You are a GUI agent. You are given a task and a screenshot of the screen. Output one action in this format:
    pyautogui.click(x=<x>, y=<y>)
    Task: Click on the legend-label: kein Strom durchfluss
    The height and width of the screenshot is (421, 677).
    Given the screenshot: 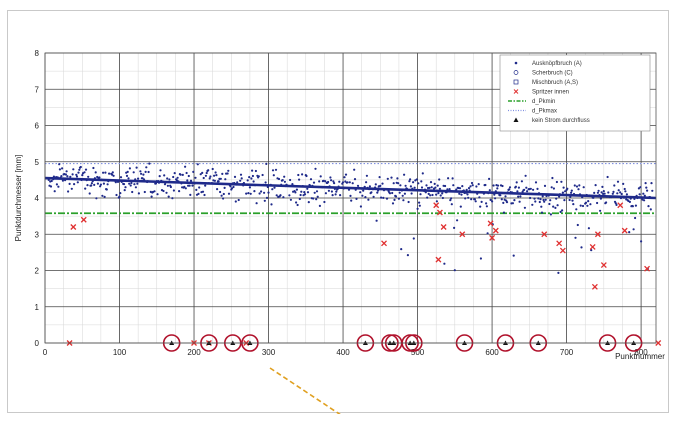 What is the action you would take?
    pyautogui.click(x=561, y=121)
    